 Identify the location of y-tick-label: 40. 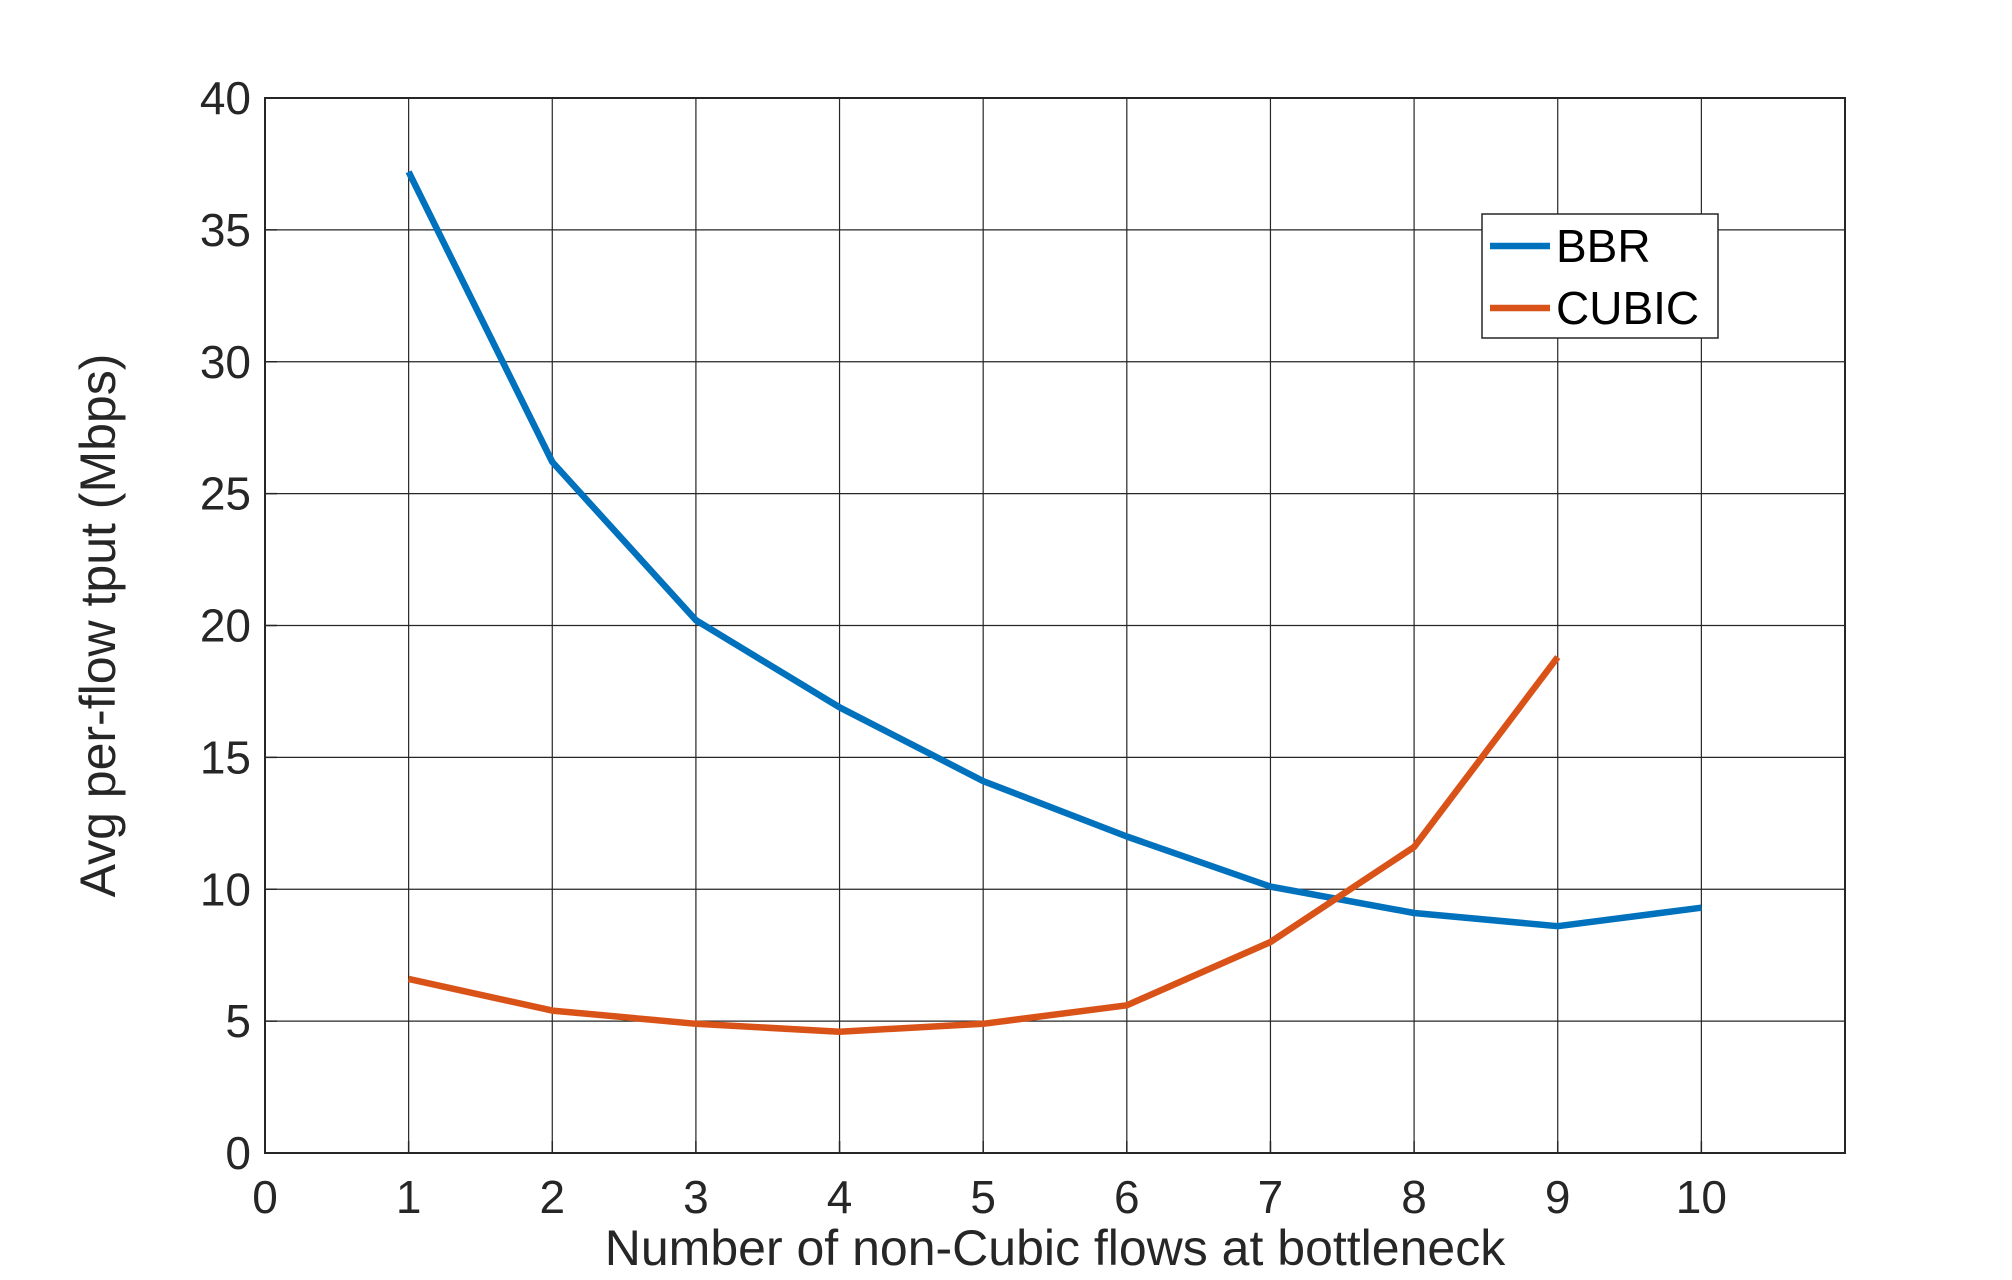
(225, 98).